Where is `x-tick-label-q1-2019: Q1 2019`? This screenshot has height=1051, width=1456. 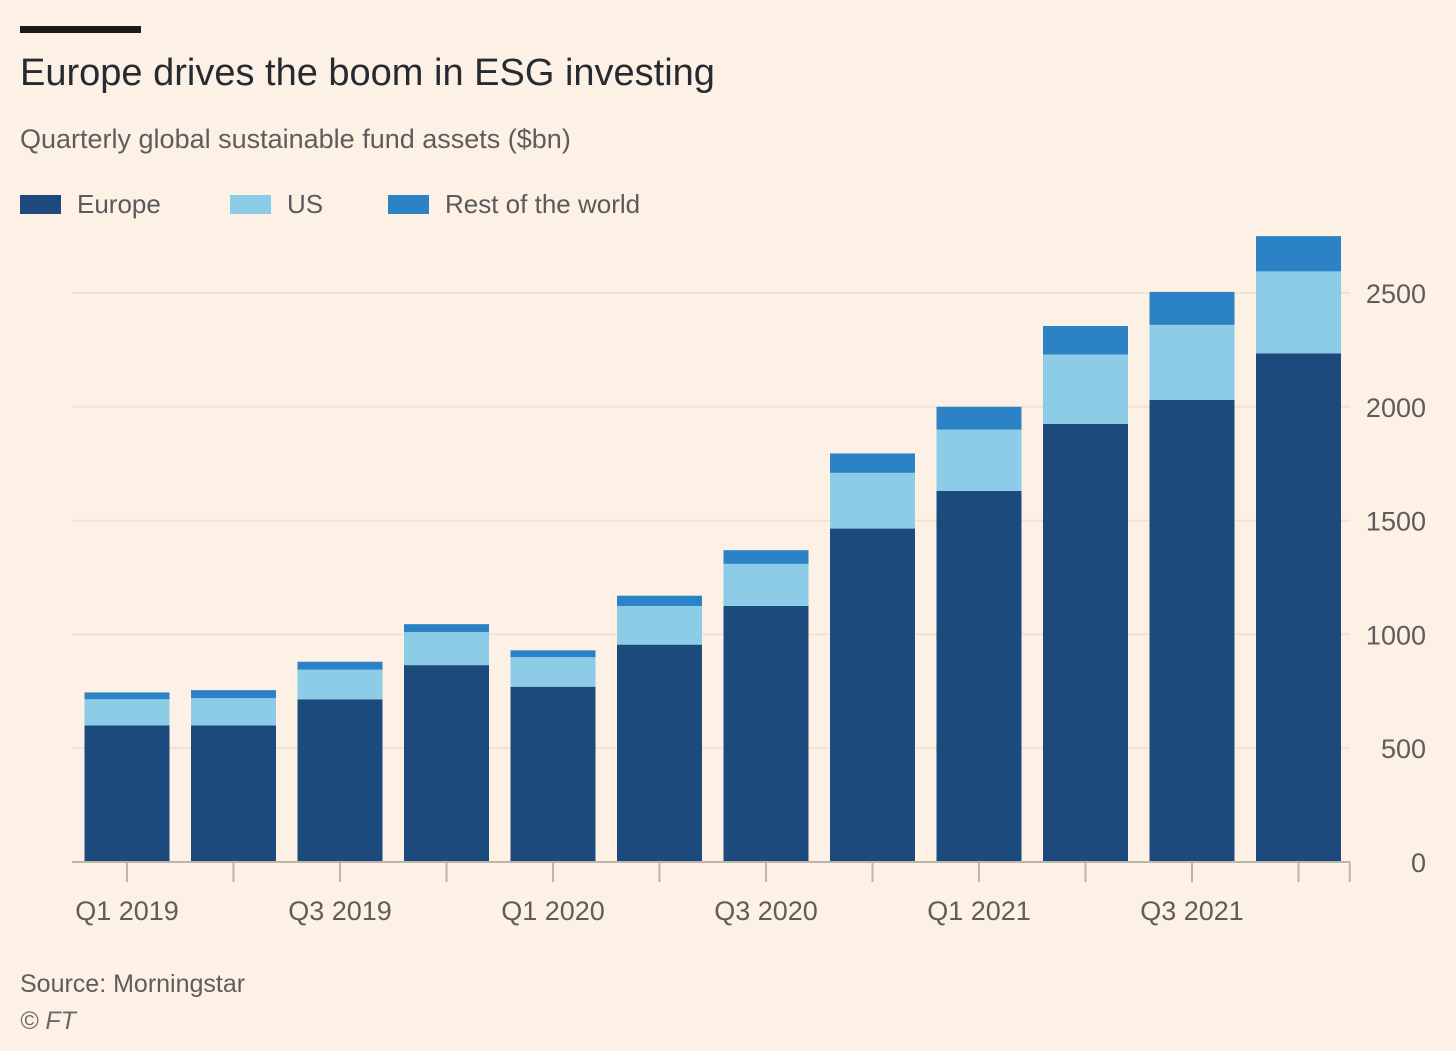
x-tick-label-q1-2019: Q1 2019 is located at coordinates (127, 911).